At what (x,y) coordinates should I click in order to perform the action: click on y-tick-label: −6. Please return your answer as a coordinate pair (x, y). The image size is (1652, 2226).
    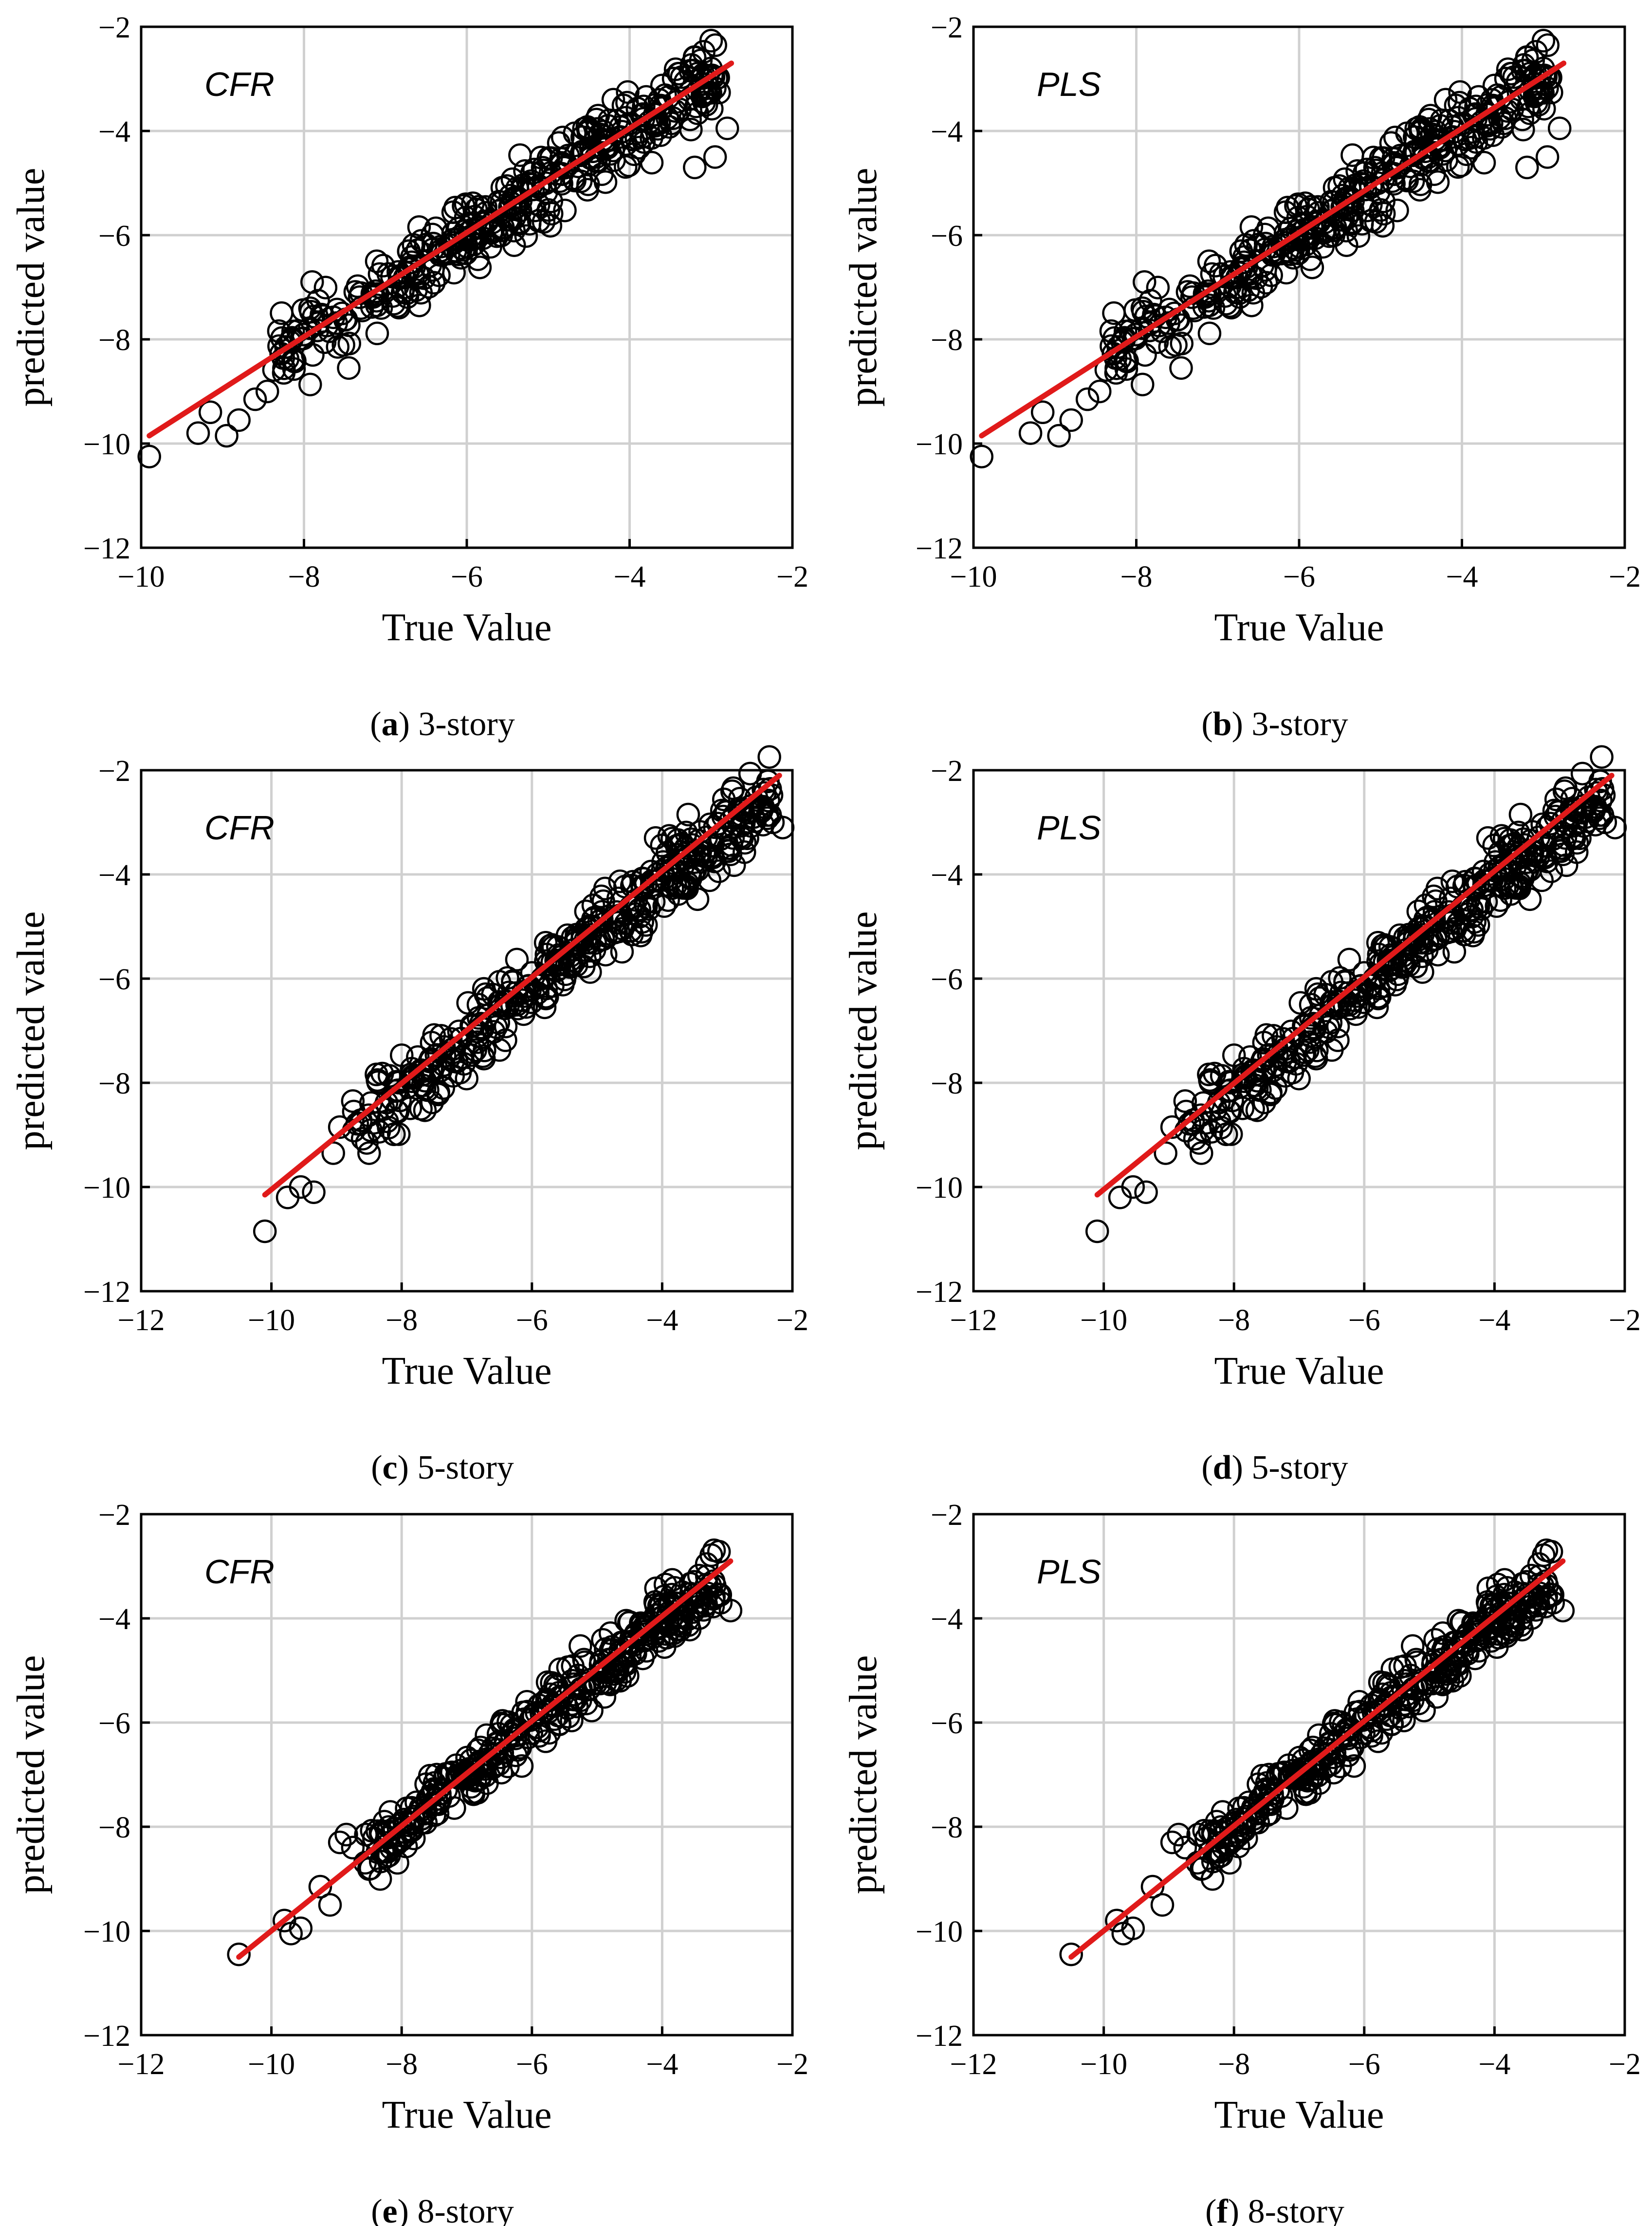
    Looking at the image, I should click on (114, 979).